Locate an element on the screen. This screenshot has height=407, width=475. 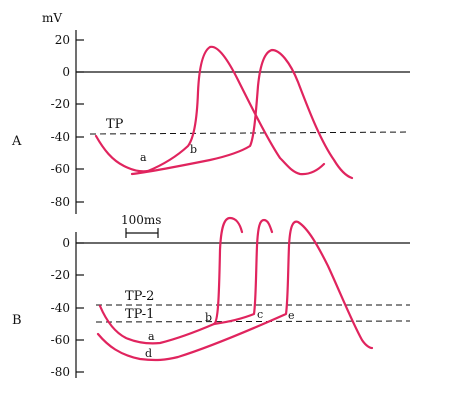
panel-b-trace-a is located at coordinates (171, 280).